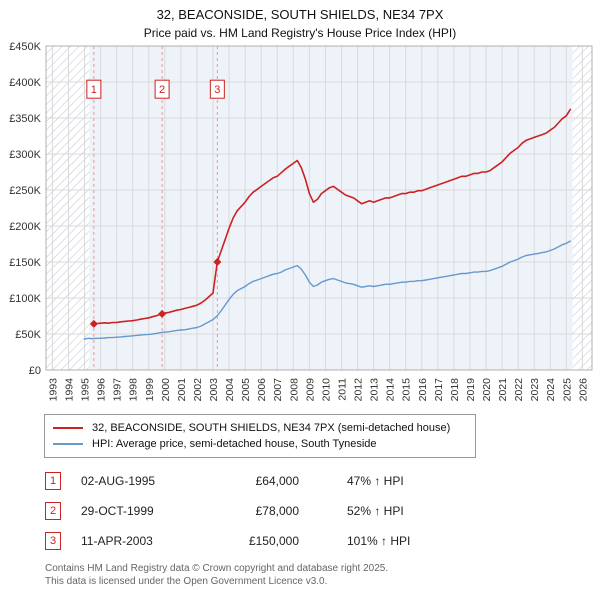 This screenshot has height=590, width=600. Describe the element at coordinates (102, 390) in the screenshot. I see `svg-text: 1996` at that location.